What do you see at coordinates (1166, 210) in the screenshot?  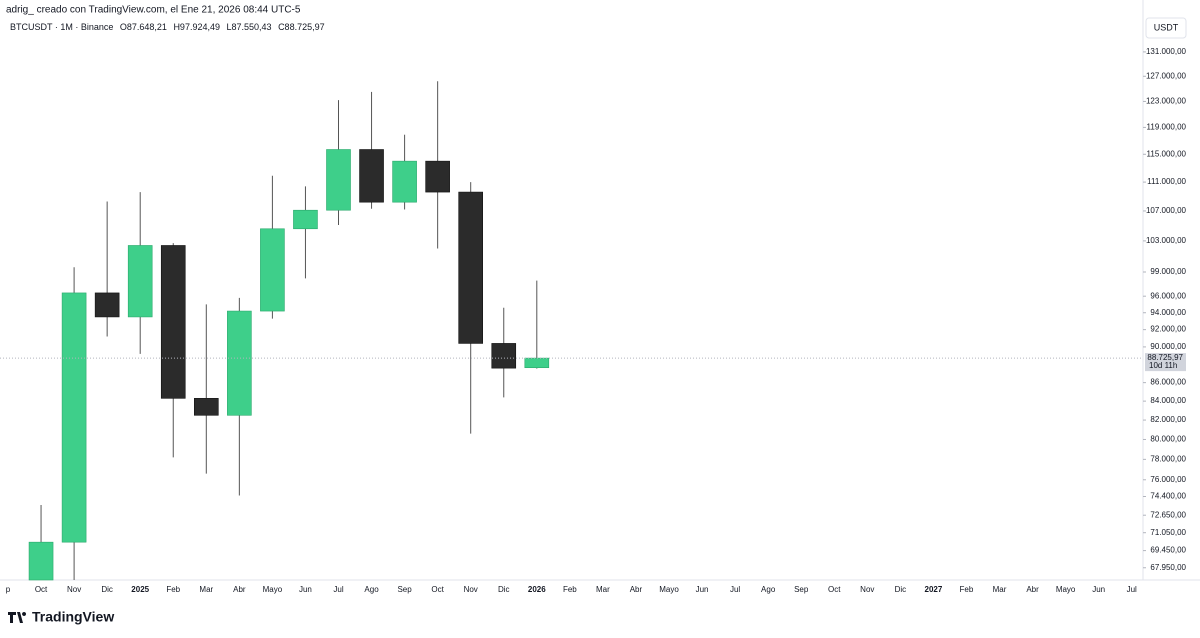 I see `y-tick-label: 107.000,00` at bounding box center [1166, 210].